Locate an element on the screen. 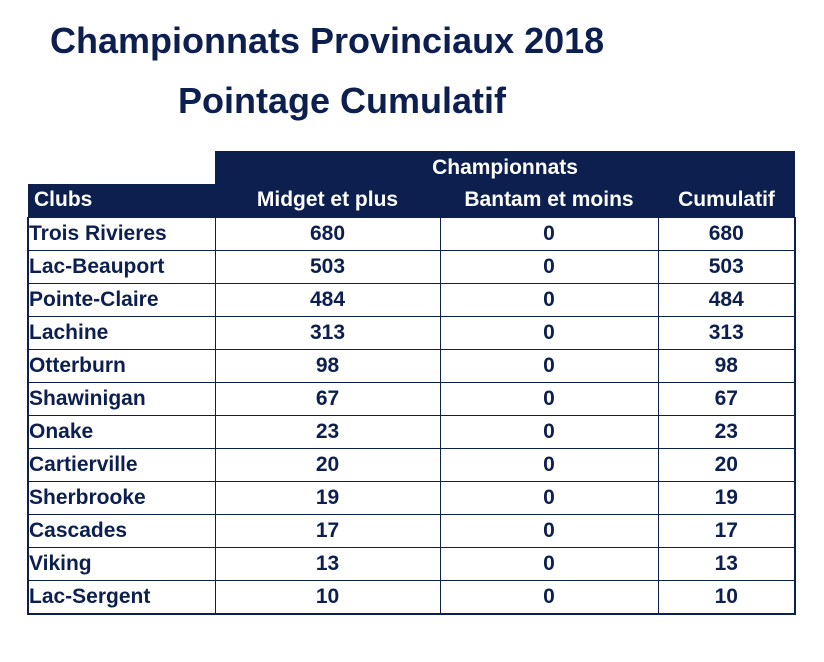  table-row: Lac-Sergent 10 0 10 is located at coordinates (411, 597).